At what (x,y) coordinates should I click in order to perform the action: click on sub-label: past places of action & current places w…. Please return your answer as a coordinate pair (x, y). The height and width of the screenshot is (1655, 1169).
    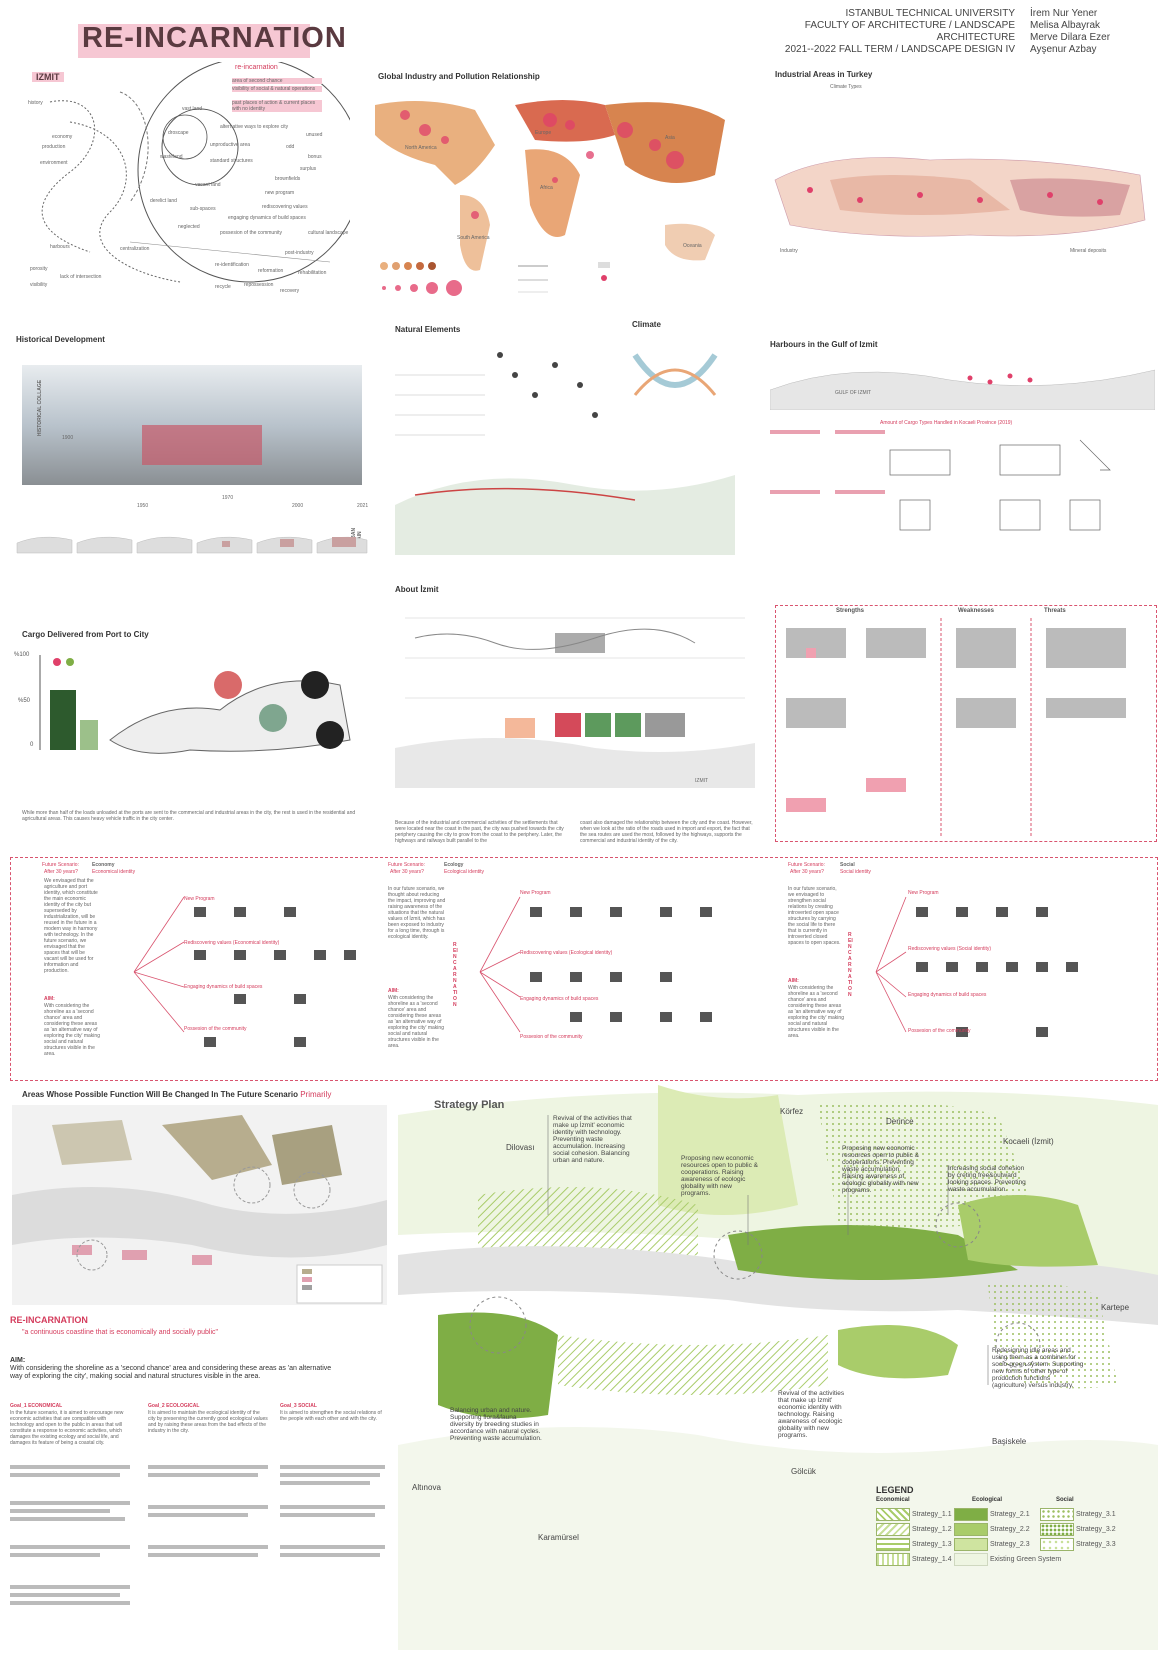
    Looking at the image, I should click on (277, 106).